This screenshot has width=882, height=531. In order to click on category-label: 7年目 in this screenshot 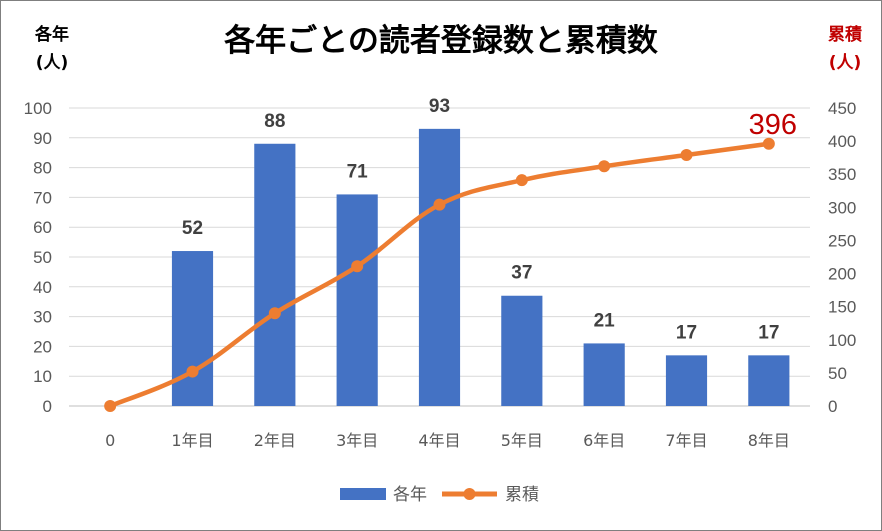, I will do `click(686, 440)`.